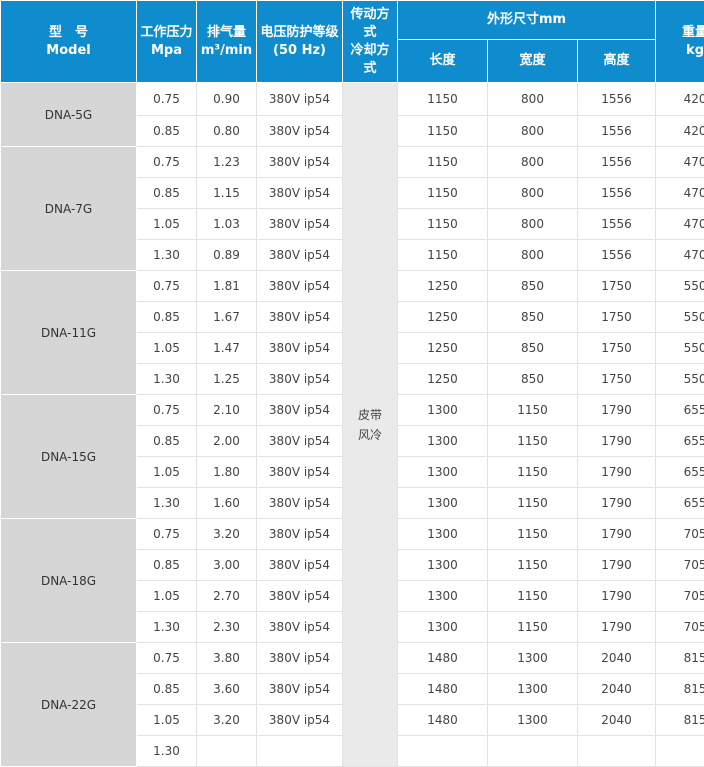  What do you see at coordinates (299, 33) in the screenshot?
I see `header-voltage-cn: 电压防护等级` at bounding box center [299, 33].